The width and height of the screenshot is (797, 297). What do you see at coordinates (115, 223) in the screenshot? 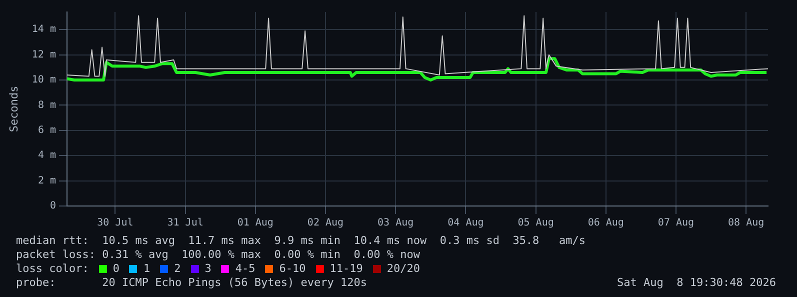
I see `x-tick-label: 30 Jul` at bounding box center [115, 223].